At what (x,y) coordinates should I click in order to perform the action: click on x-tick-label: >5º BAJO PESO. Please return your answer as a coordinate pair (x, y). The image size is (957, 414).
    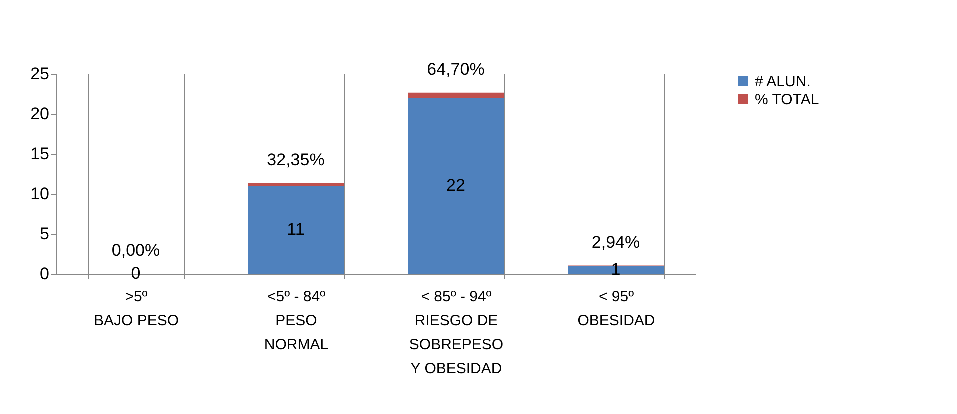
    Looking at the image, I should click on (137, 309).